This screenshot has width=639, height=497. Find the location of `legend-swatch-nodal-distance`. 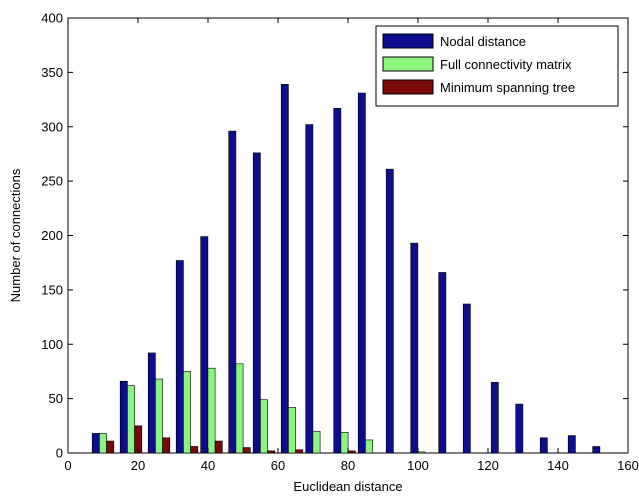

legend-swatch-nodal-distance is located at coordinates (408, 41).